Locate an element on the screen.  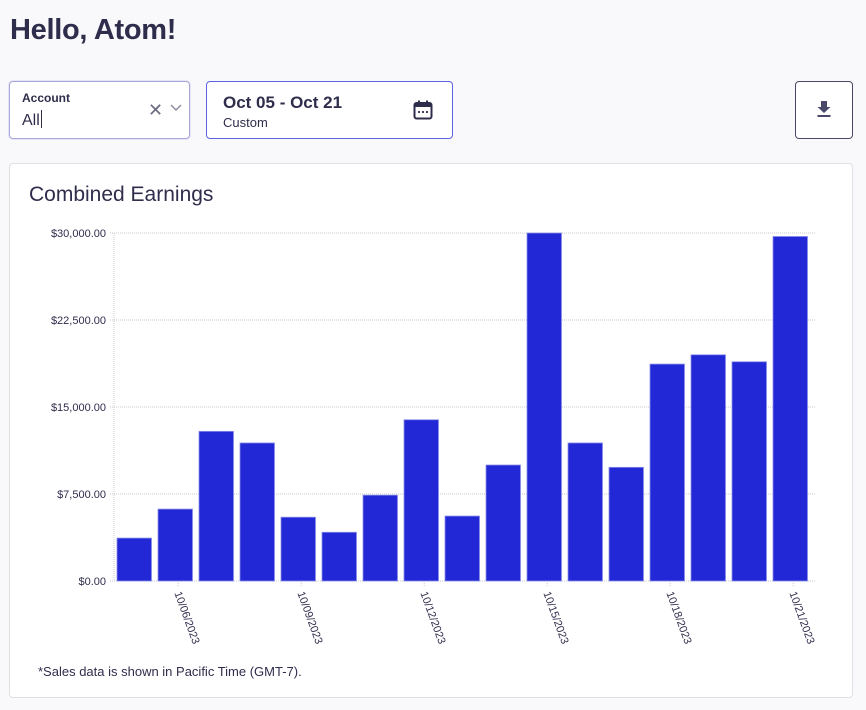
x-tick-label: 10/18/2023 is located at coordinates (678, 618).